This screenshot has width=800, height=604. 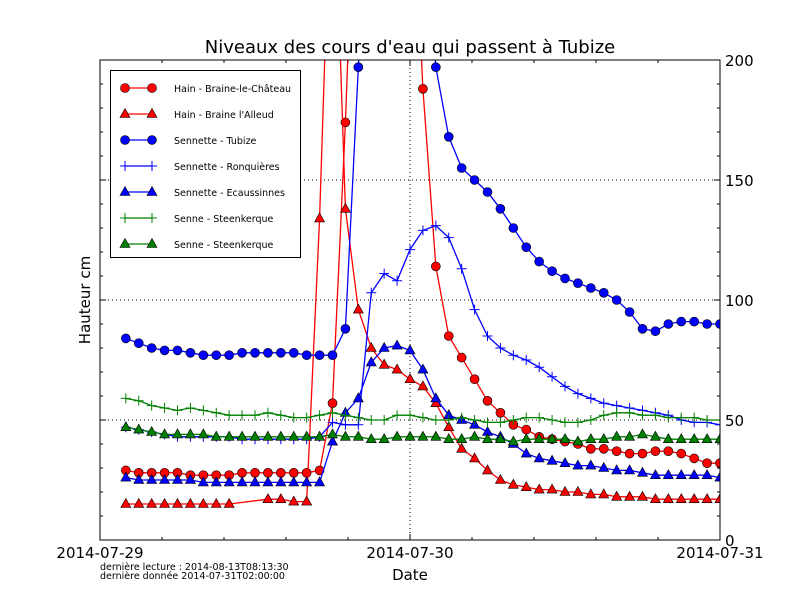 What do you see at coordinates (200, 167) in the screenshot?
I see `legend-entry: Sennette - Ronquières` at bounding box center [200, 167].